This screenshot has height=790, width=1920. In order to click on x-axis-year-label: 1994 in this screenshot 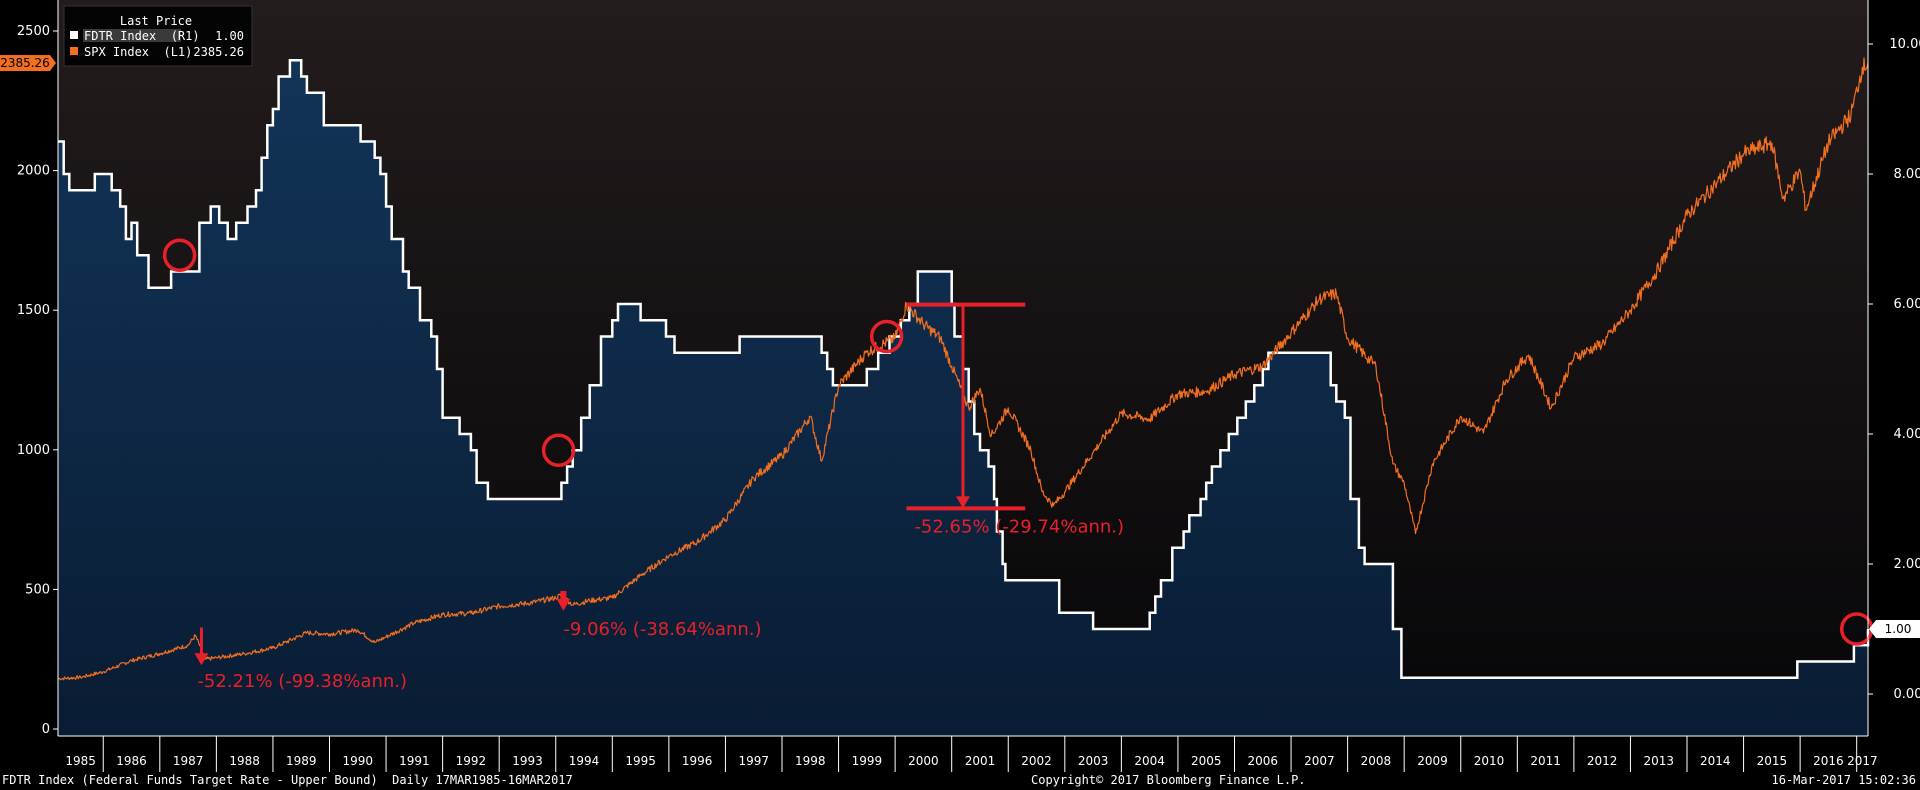, I will do `click(584, 761)`.